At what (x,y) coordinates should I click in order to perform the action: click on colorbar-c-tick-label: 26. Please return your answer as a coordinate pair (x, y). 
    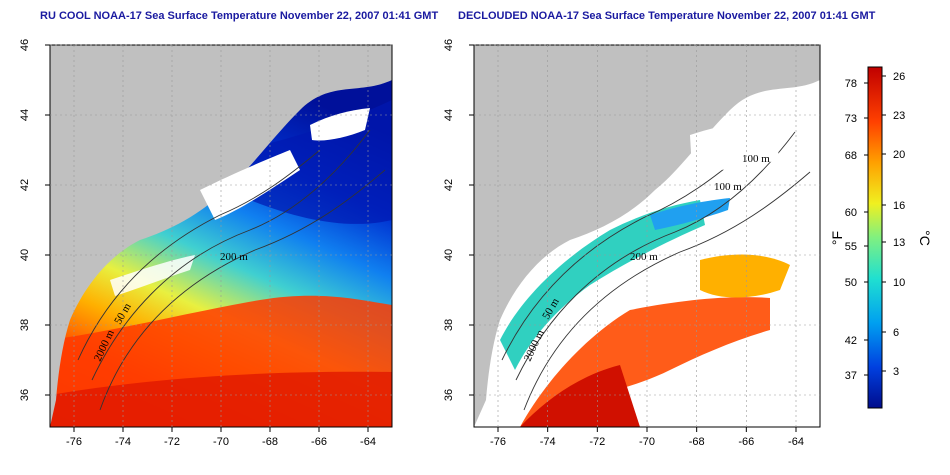
    Looking at the image, I should click on (899, 77).